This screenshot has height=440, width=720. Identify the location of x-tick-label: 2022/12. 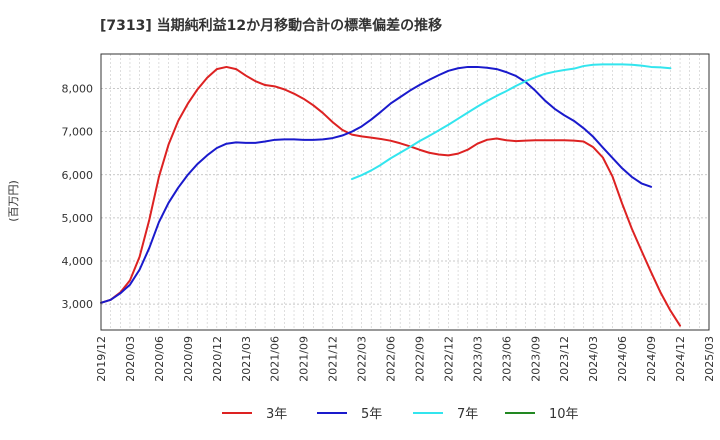
(448, 359).